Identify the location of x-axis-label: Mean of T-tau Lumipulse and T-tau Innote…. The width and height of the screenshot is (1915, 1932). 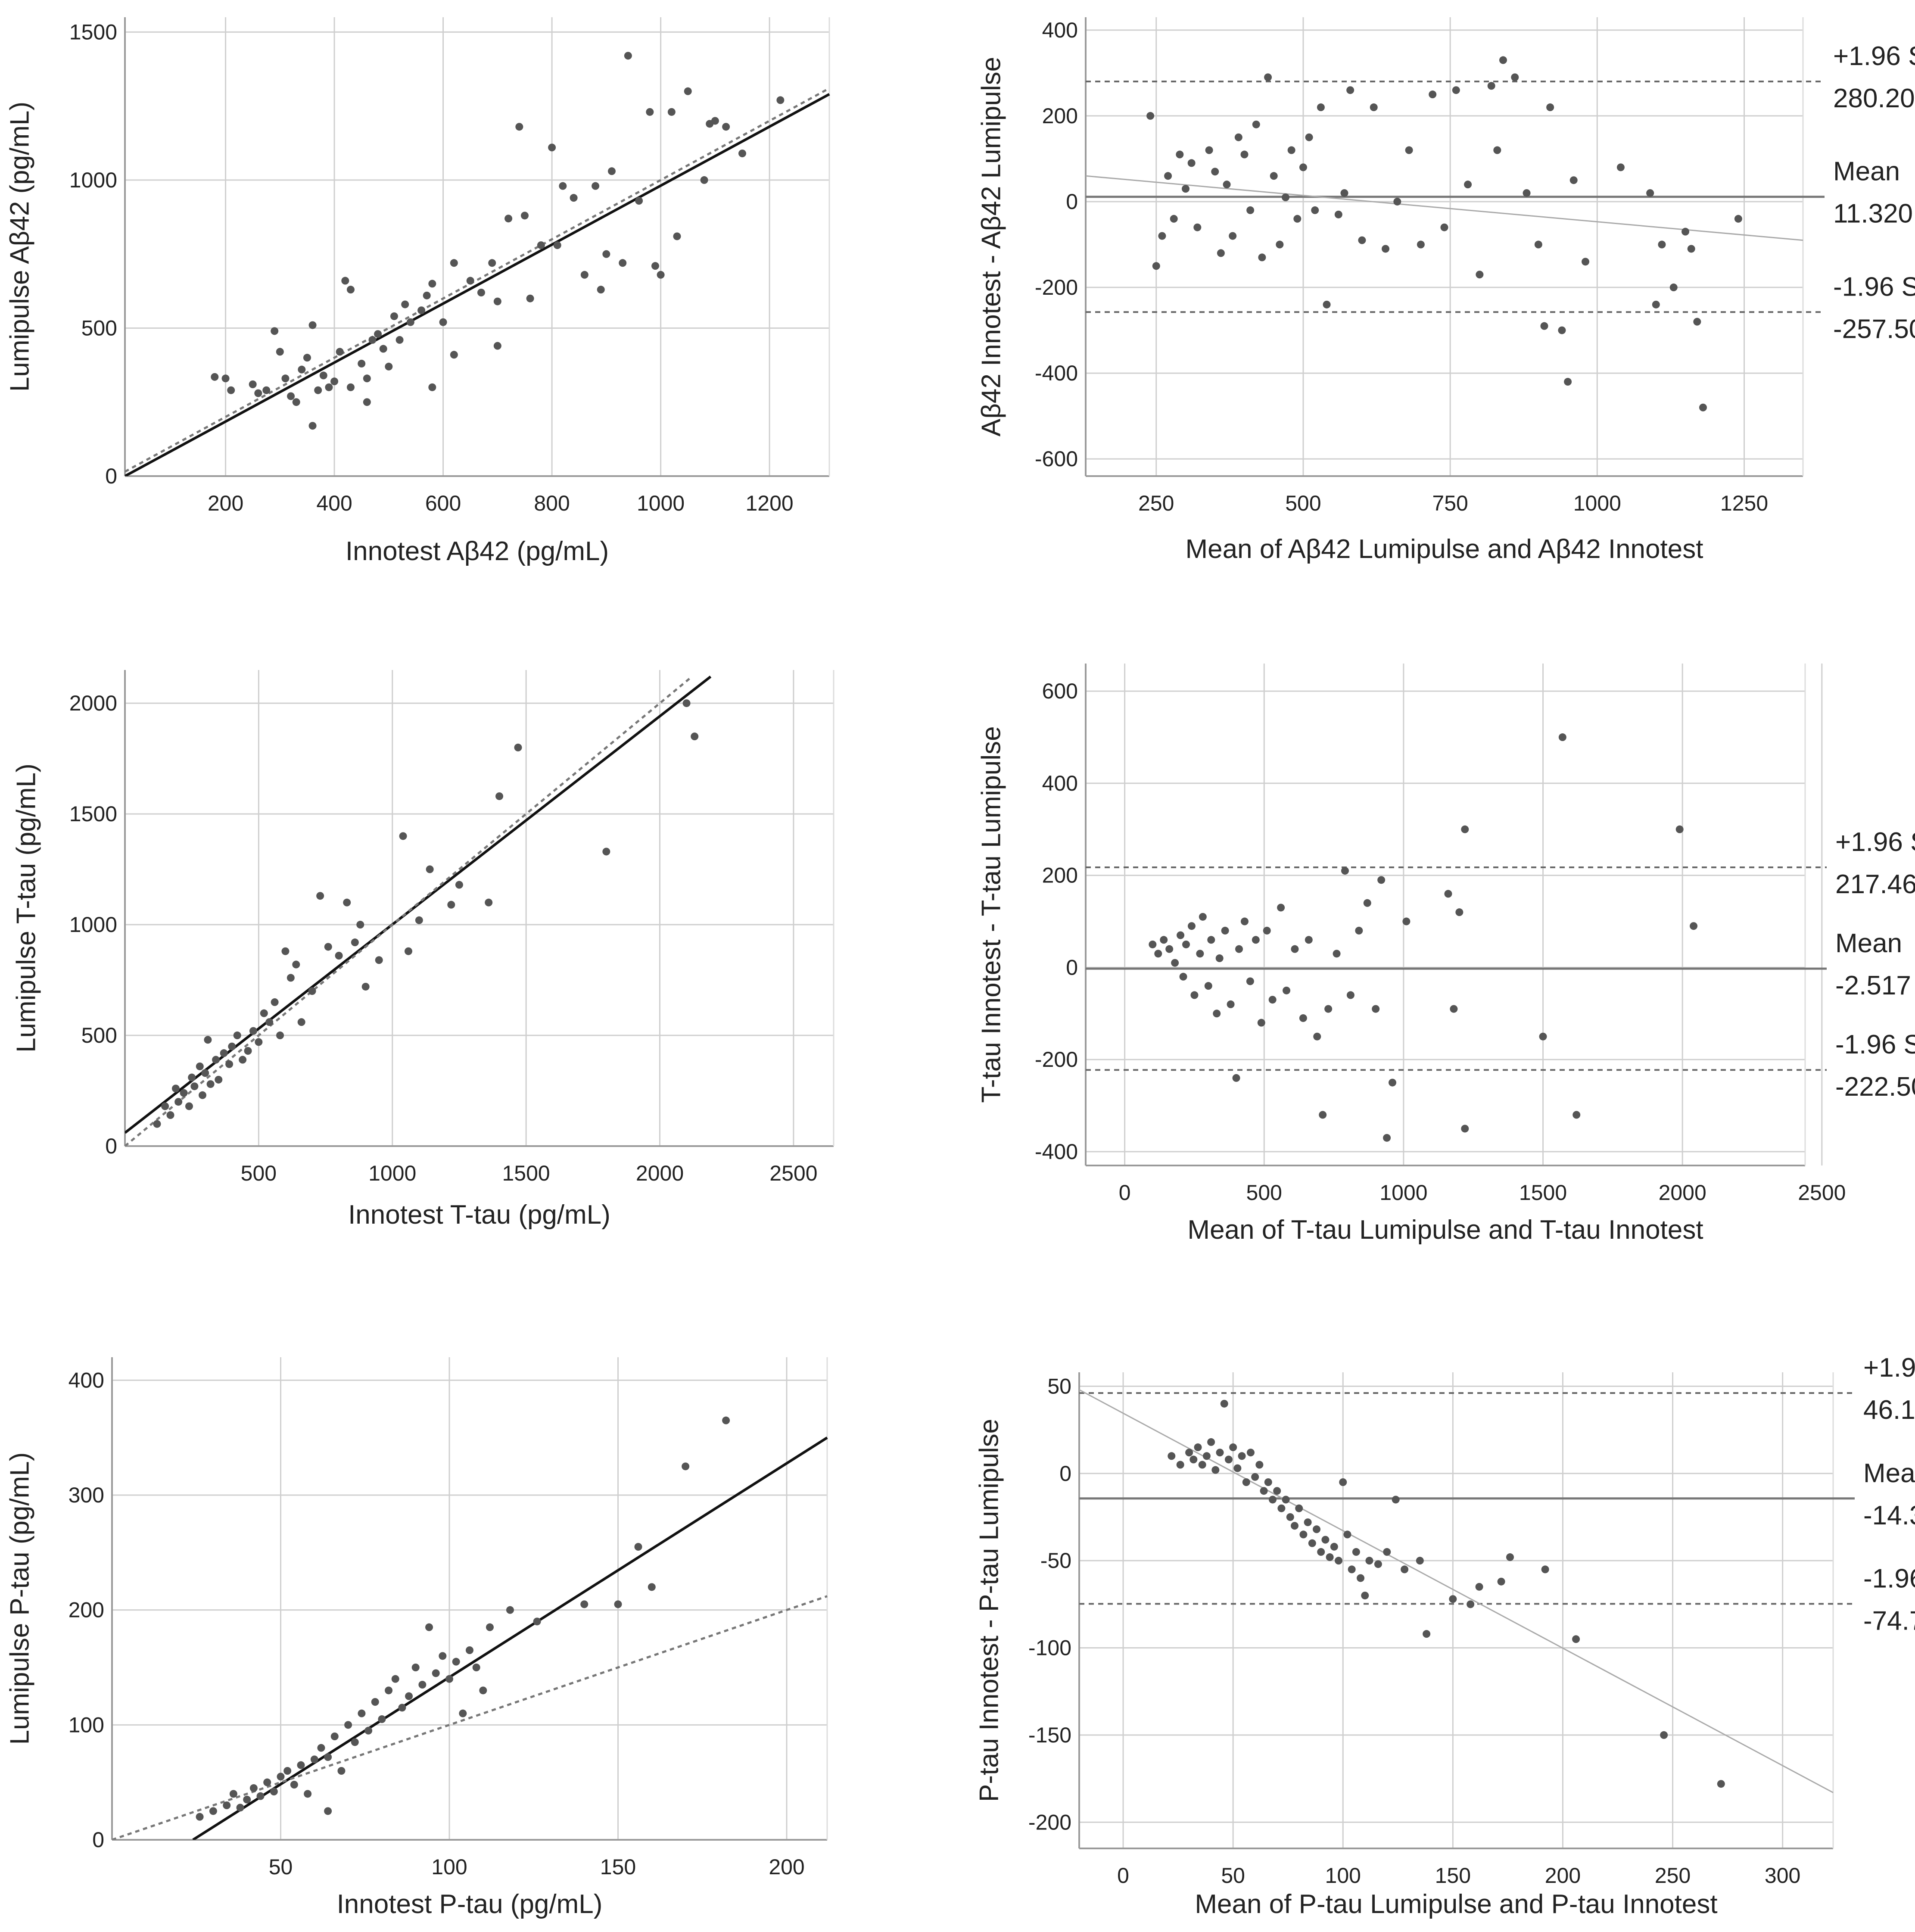
(1445, 1230).